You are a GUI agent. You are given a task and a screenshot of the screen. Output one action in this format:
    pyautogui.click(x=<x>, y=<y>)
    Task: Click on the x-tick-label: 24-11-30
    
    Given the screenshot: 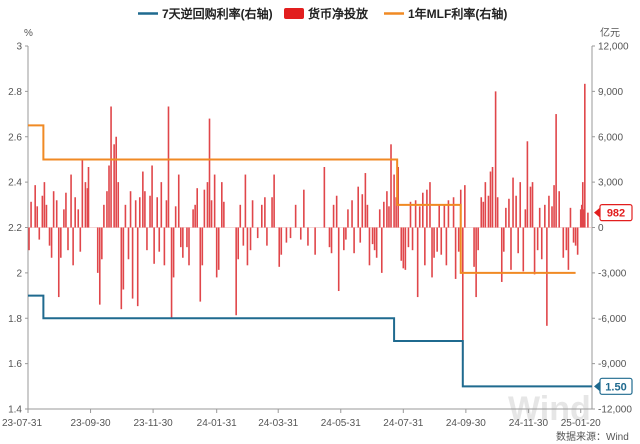 What is the action you would take?
    pyautogui.click(x=529, y=423)
    